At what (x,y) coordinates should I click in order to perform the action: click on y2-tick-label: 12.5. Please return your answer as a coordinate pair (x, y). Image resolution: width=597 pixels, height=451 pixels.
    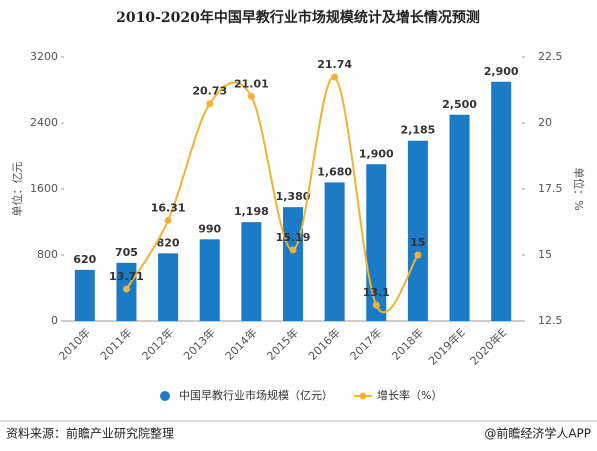
    Looking at the image, I should click on (550, 320).